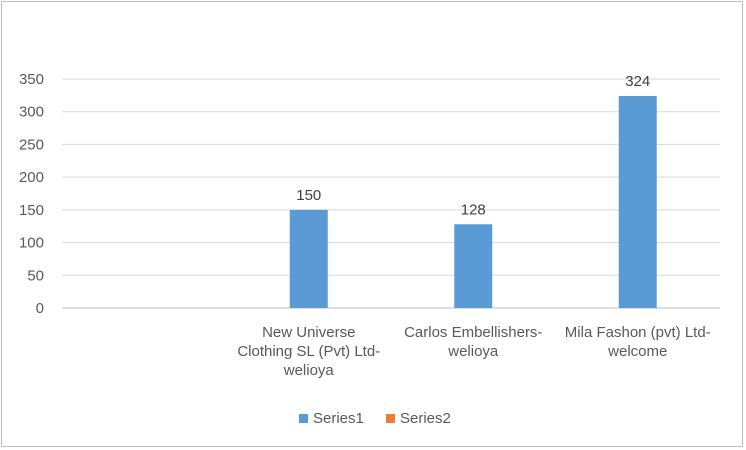 This screenshot has width=746, height=450. I want to click on y-tick-label: 350, so click(31, 79).